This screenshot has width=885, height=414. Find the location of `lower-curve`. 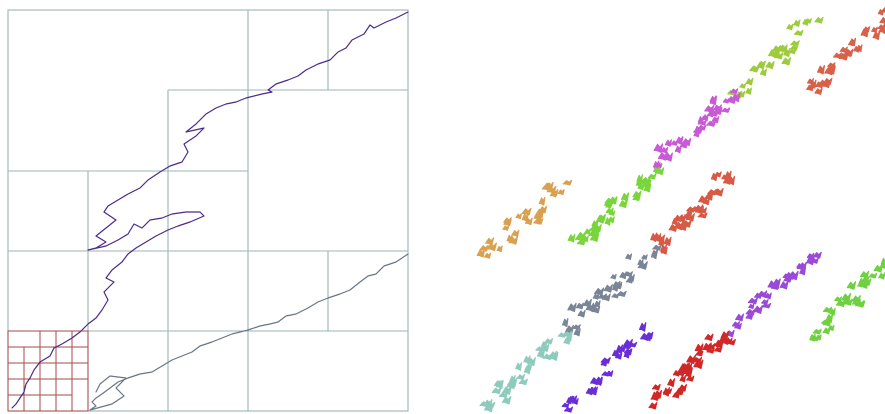

lower-curve is located at coordinates (249, 332).